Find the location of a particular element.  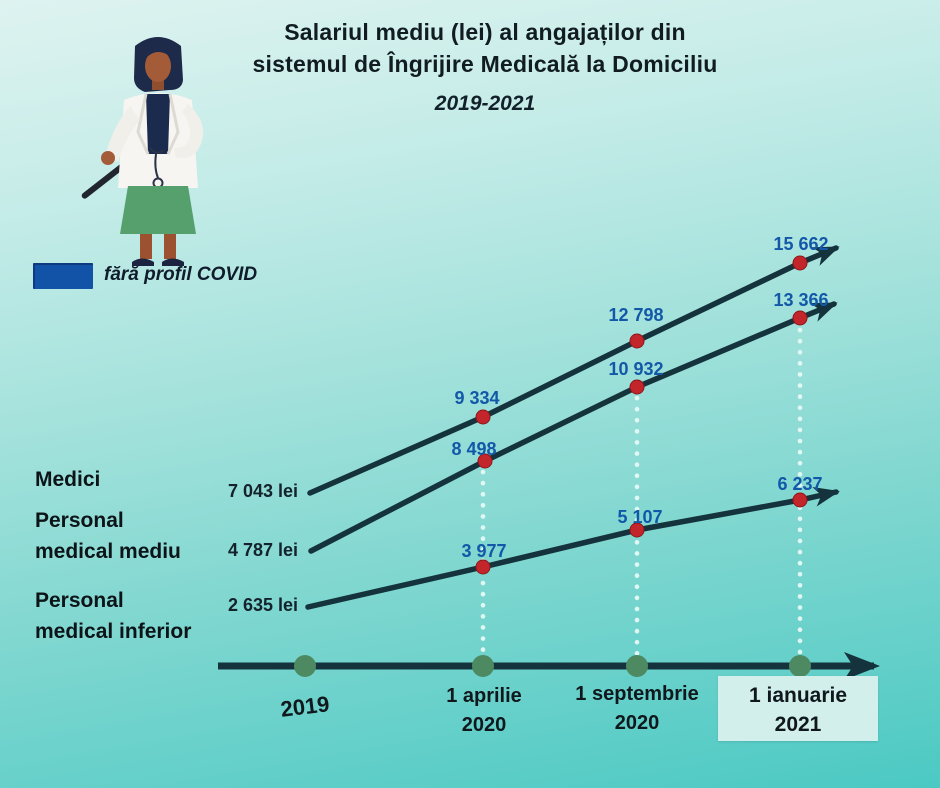

value-inferior-ianuarie: 6 237 is located at coordinates (799, 484).